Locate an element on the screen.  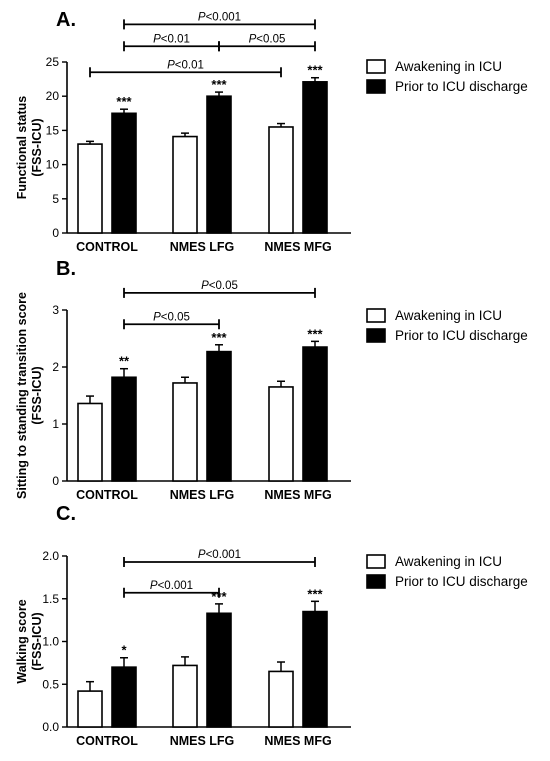
y-tick-label: 20 is located at coordinates (53, 96).